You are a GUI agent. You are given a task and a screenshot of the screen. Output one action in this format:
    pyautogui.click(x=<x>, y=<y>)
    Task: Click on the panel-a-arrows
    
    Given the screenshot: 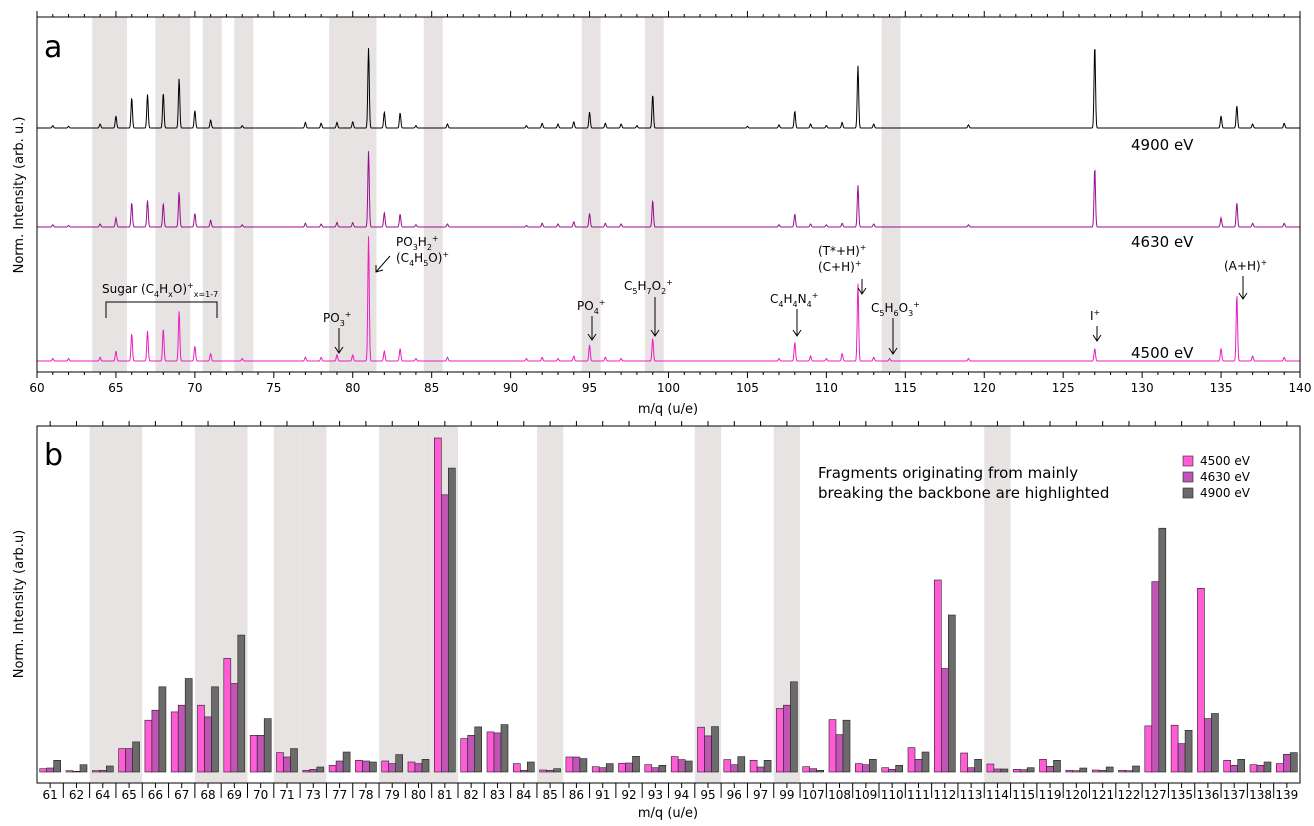 What is the action you would take?
    pyautogui.click(x=791, y=305)
    